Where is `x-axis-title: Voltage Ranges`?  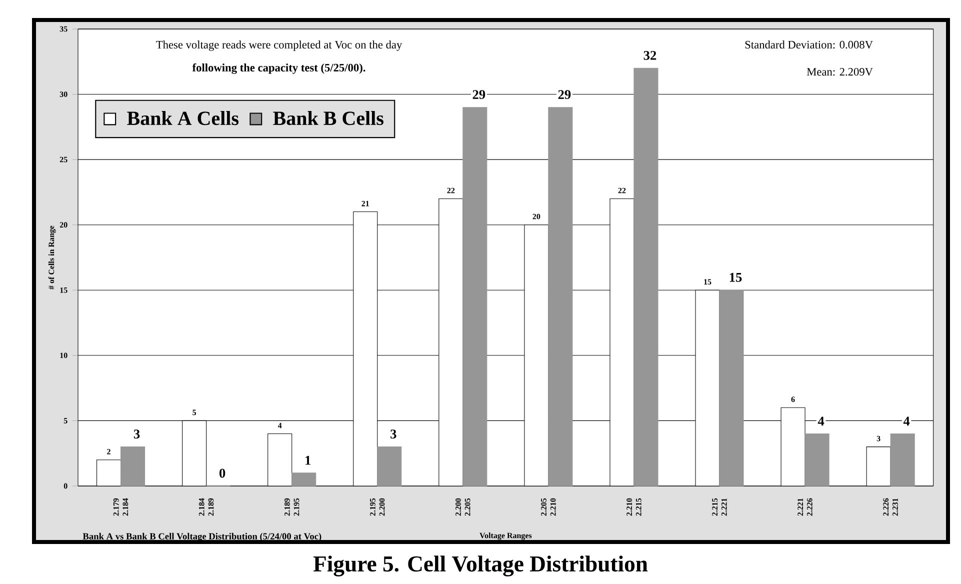 x-axis-title: Voltage Ranges is located at coordinates (506, 536).